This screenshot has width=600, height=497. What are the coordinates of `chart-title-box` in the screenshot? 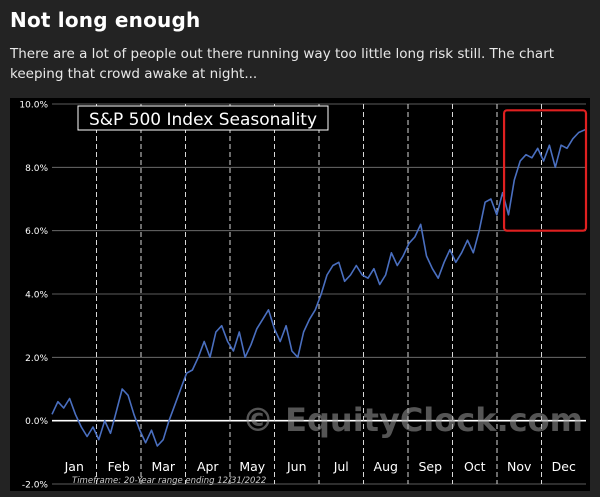 It's located at (203, 118).